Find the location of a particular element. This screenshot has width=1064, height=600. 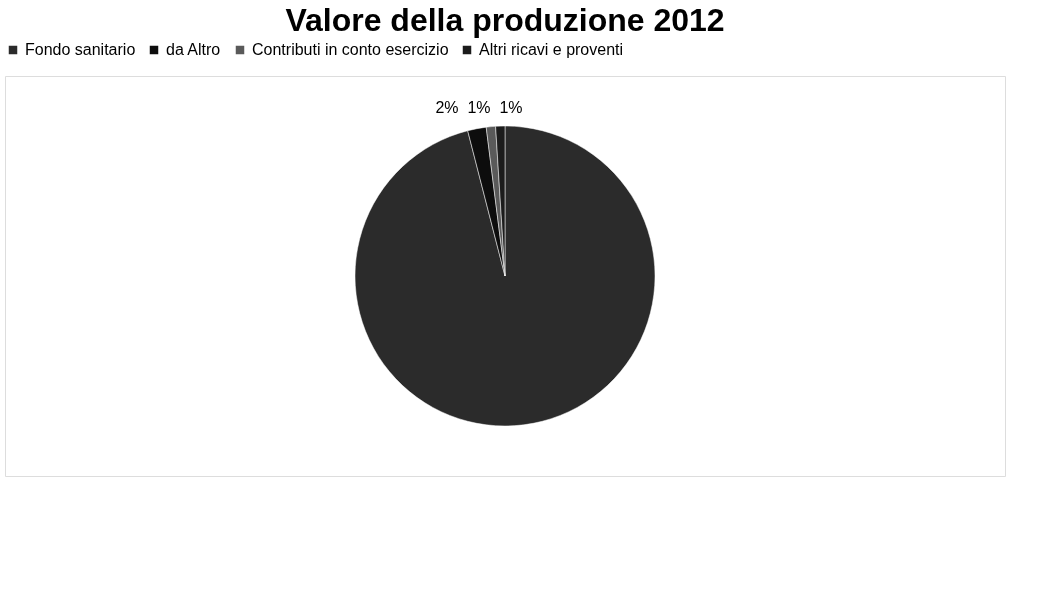

legend-label: Altri ricavi e proventi is located at coordinates (551, 49).